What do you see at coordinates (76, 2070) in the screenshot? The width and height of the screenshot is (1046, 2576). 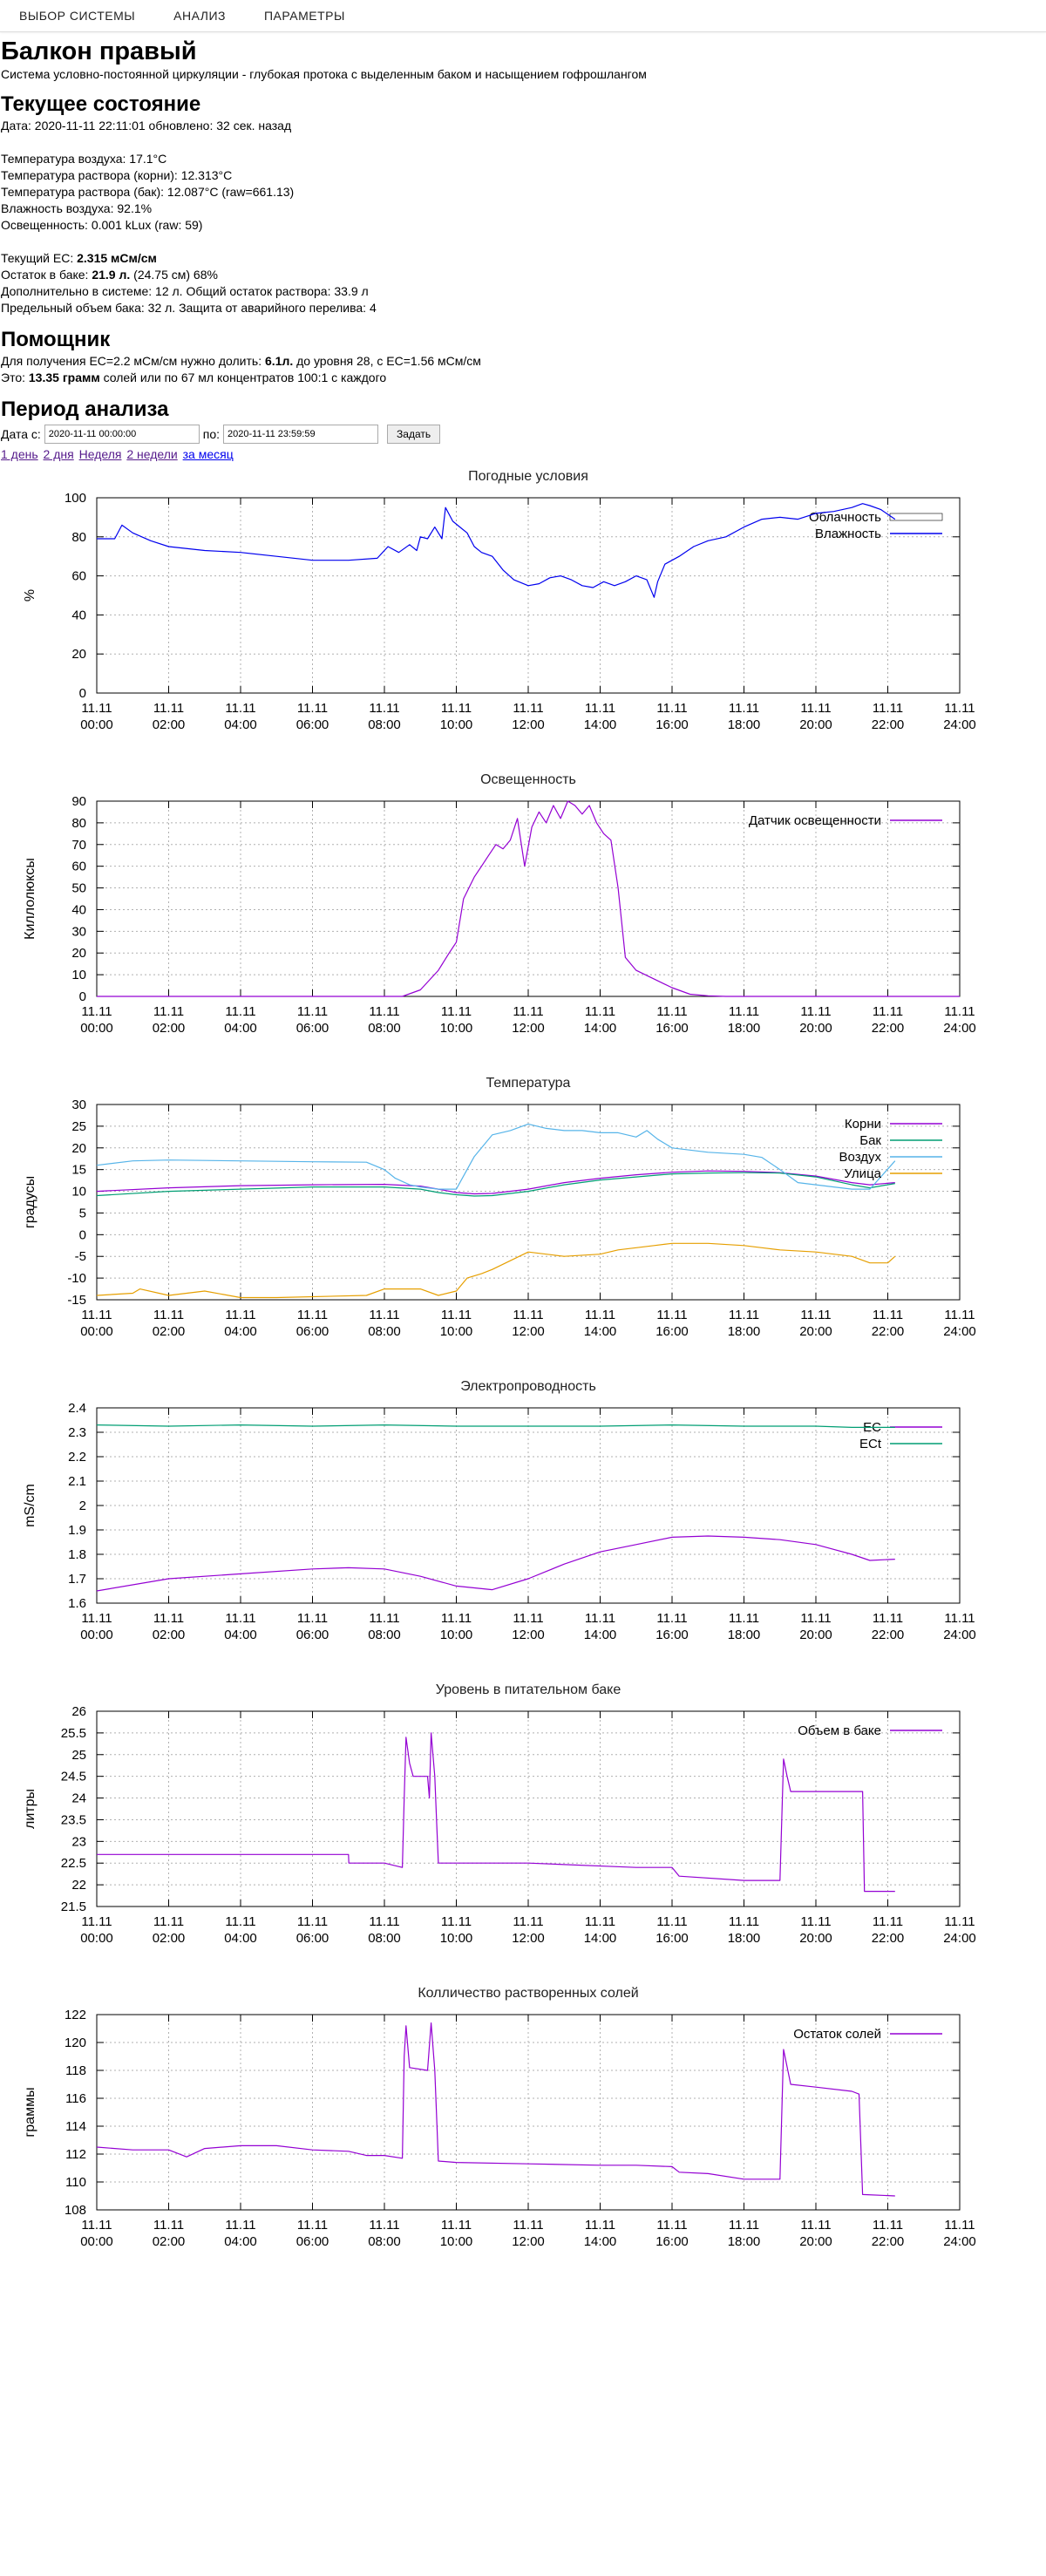 I see `y-tick-label: 118` at bounding box center [76, 2070].